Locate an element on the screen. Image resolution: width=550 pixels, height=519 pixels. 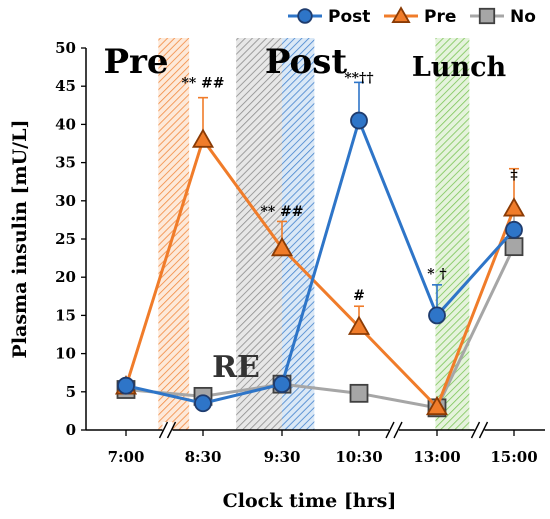
band-label-3: Post is located at coordinates (306, 62).